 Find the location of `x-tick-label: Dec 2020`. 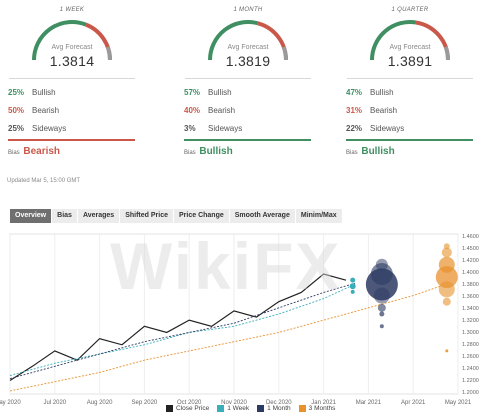

x-tick-label: Dec 2020 is located at coordinates (279, 403).